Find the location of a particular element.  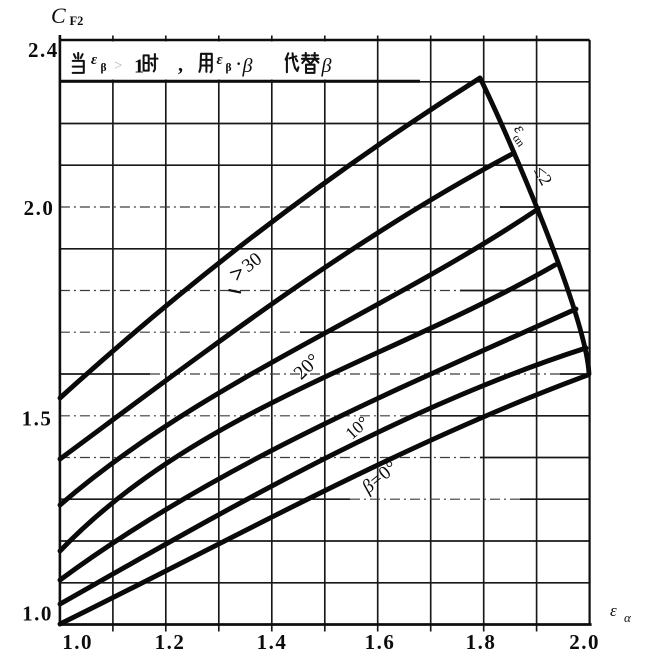

svg-text: 2.4 is located at coordinates (43, 50).